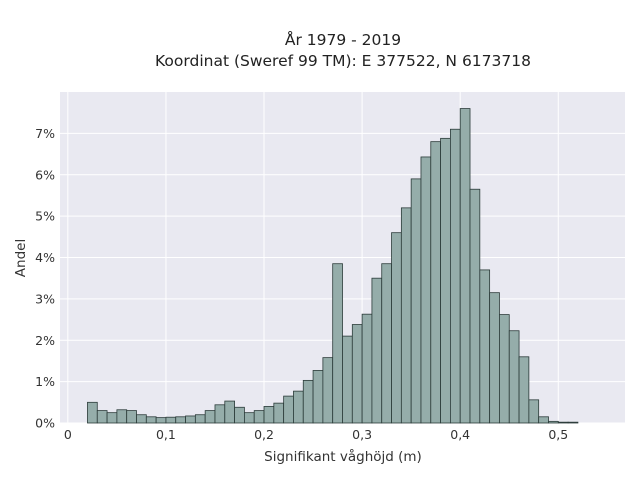  What do you see at coordinates (45, 174) in the screenshot?
I see `y-tick-label: 6%` at bounding box center [45, 174].